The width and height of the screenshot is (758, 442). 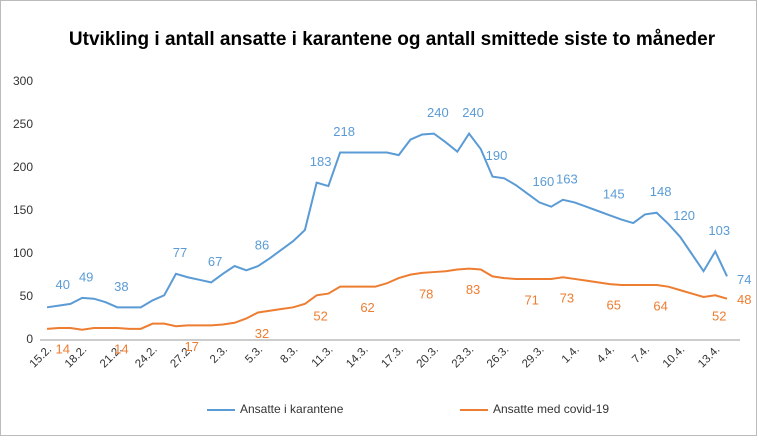 What do you see at coordinates (426, 293) in the screenshot?
I see `data-label: 78` at bounding box center [426, 293].